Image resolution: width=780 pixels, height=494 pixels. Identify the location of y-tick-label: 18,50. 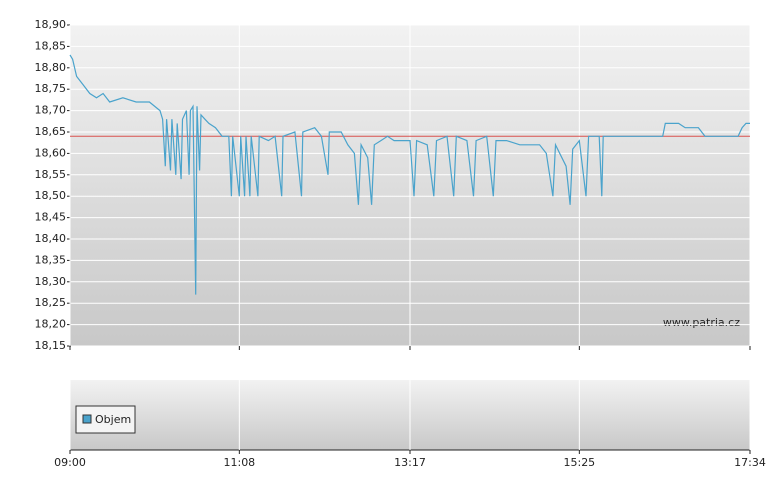
(51, 195).